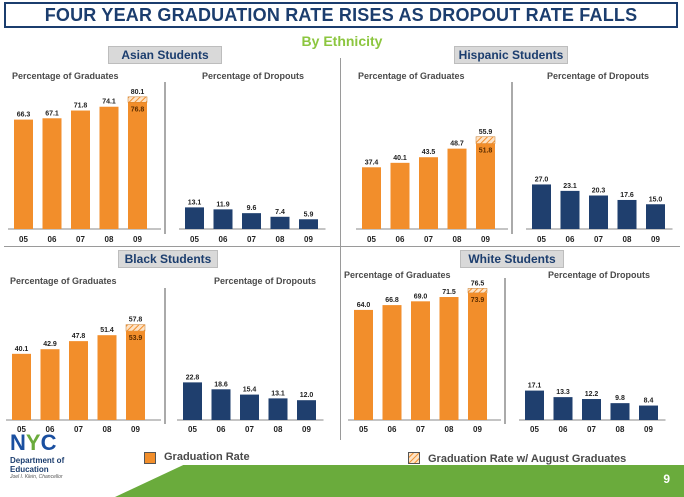 Image resolution: width=684 pixels, height=497 pixels. I want to click on dropout-value-label: 11.9, so click(222, 204).